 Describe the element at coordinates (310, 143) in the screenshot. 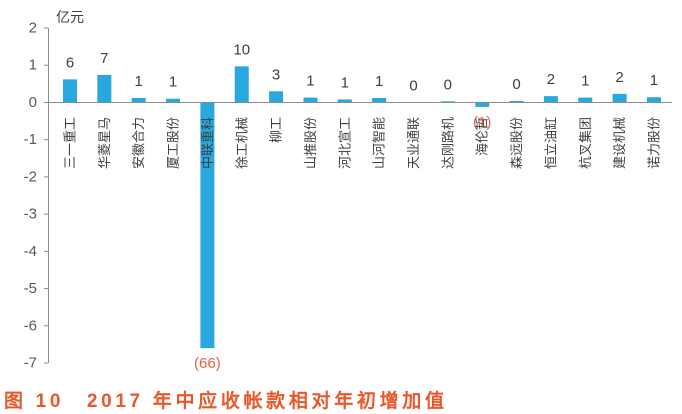

I see `category-label: 山推股份` at that location.